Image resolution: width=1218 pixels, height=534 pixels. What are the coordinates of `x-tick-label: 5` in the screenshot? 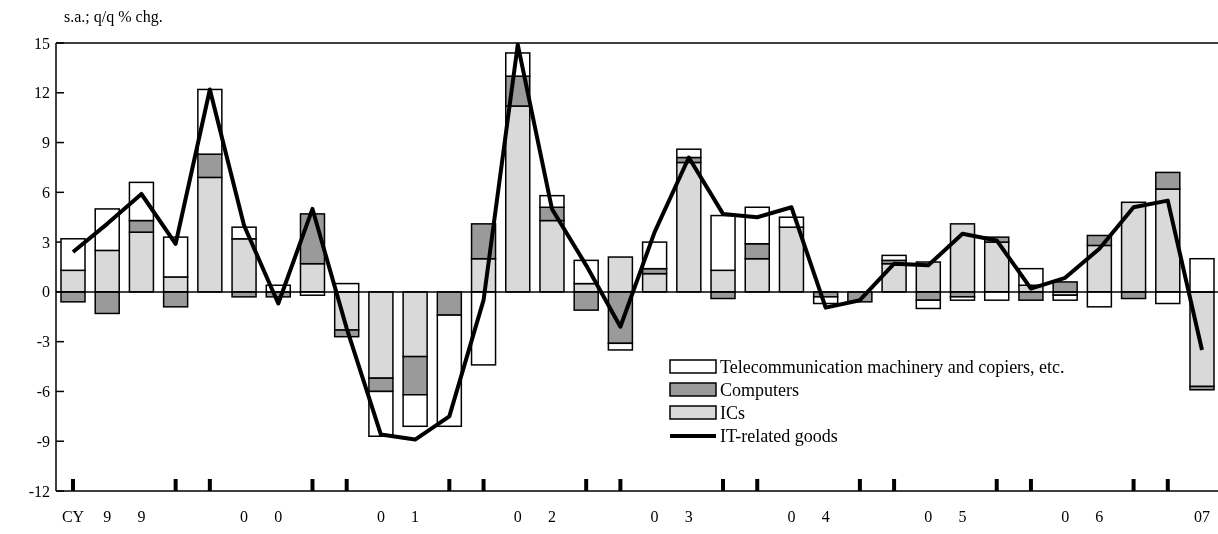 It's located at (962, 516).